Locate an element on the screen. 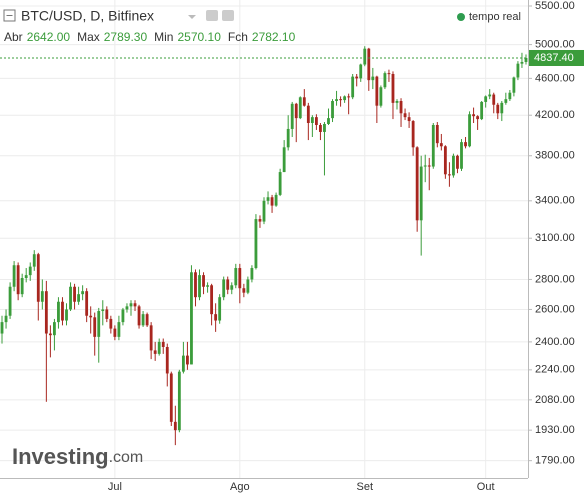 The width and height of the screenshot is (584, 494). y-tick-label: 2800.00 is located at coordinates (555, 279).